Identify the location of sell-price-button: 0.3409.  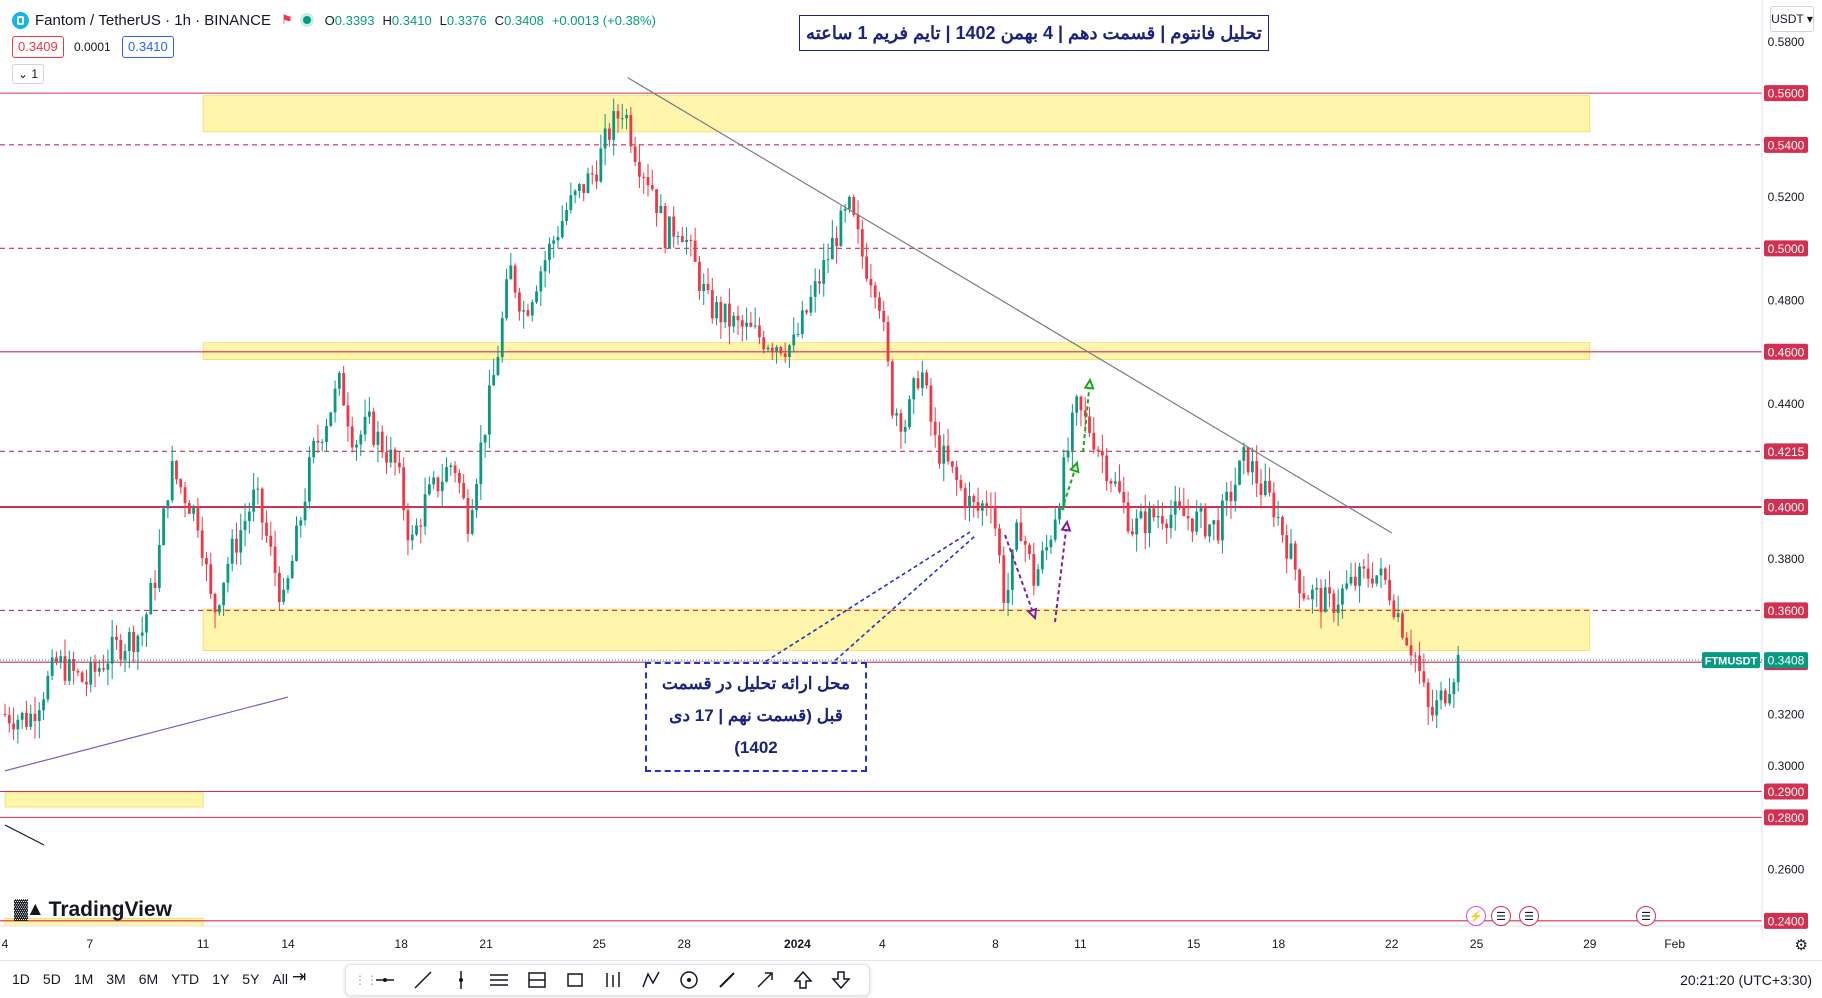
(38, 47).